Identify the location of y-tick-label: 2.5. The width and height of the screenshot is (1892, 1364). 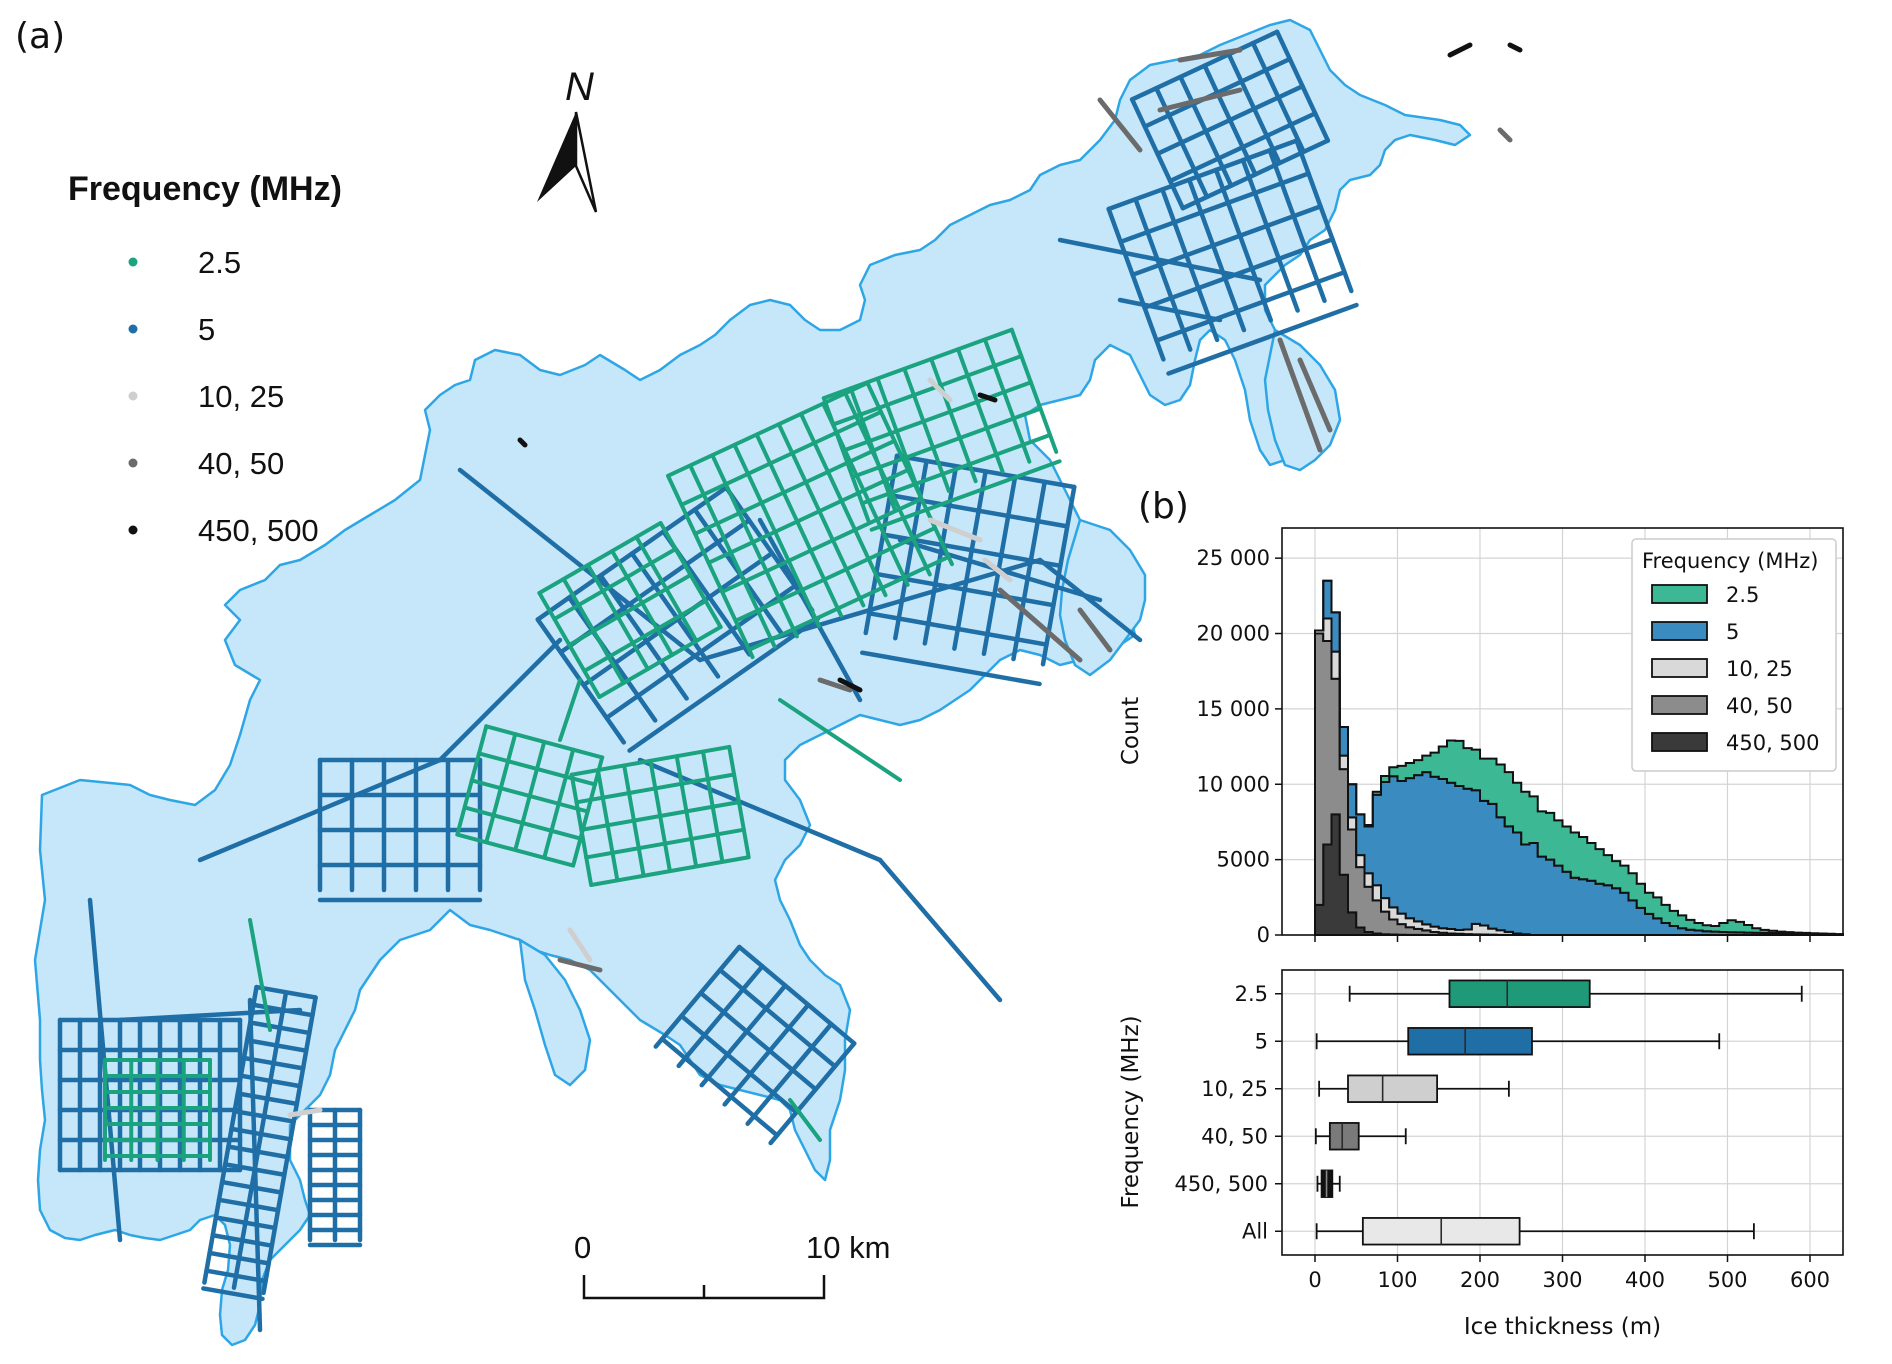
(1251, 994).